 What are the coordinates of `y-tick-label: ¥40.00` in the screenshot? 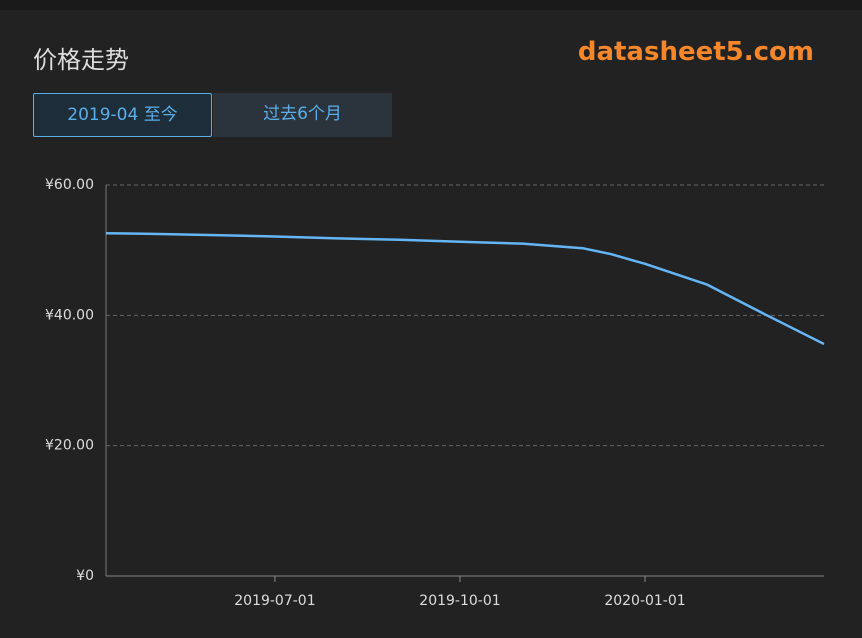 It's located at (69, 315).